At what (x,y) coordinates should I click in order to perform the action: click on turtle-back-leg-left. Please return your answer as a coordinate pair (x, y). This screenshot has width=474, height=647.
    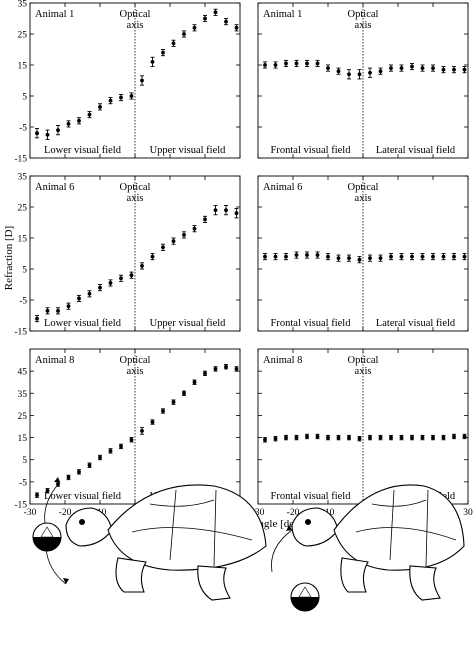
    Looking at the image, I should click on (214, 583).